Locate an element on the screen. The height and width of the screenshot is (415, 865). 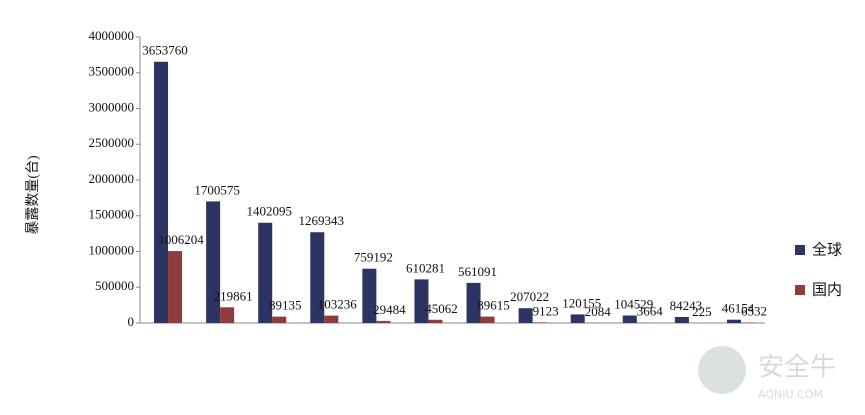
data-label: 207022 is located at coordinates (529, 296).